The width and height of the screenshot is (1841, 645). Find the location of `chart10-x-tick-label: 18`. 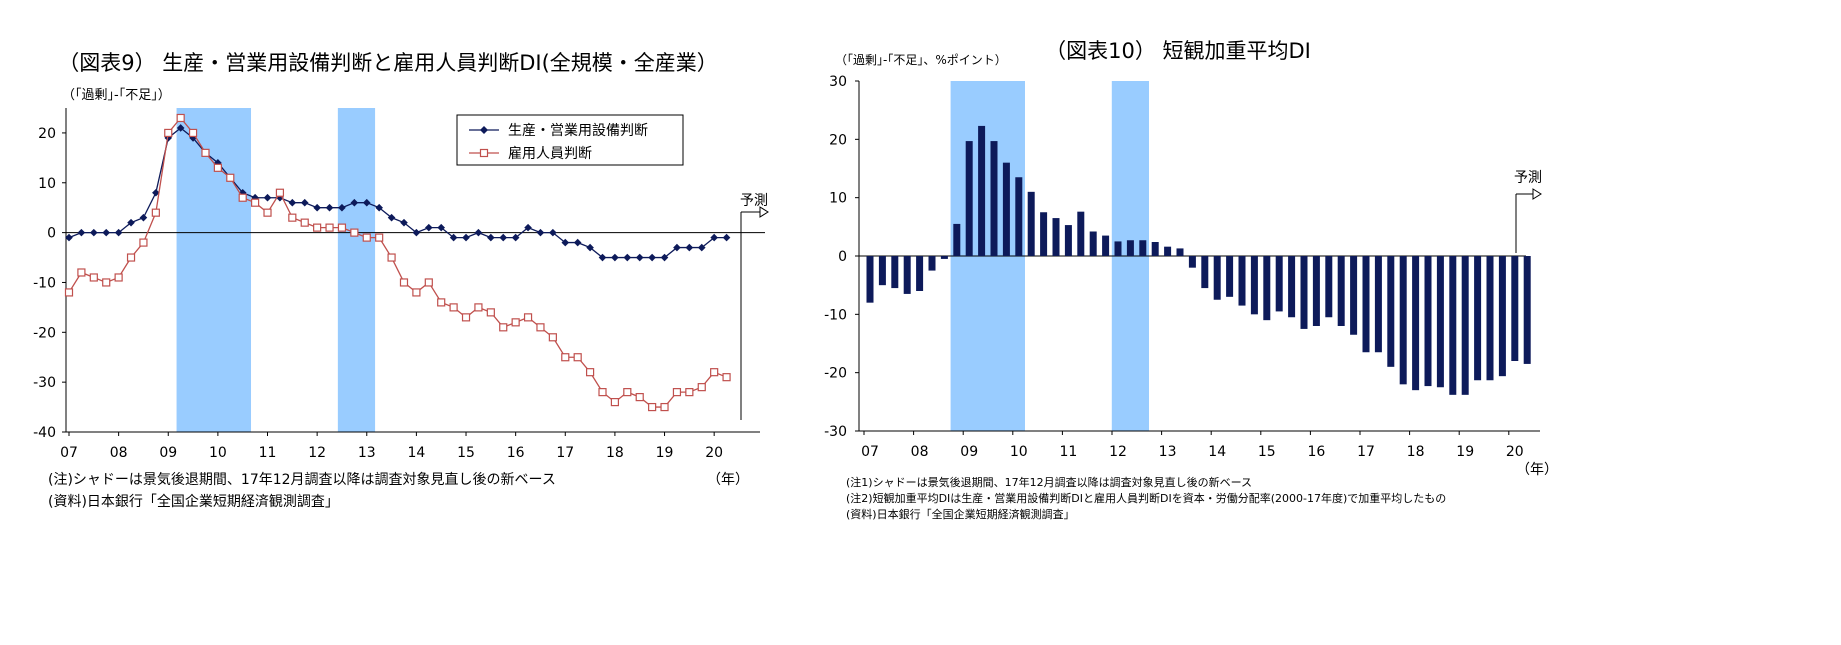

chart10-x-tick-label: 18 is located at coordinates (1416, 452).